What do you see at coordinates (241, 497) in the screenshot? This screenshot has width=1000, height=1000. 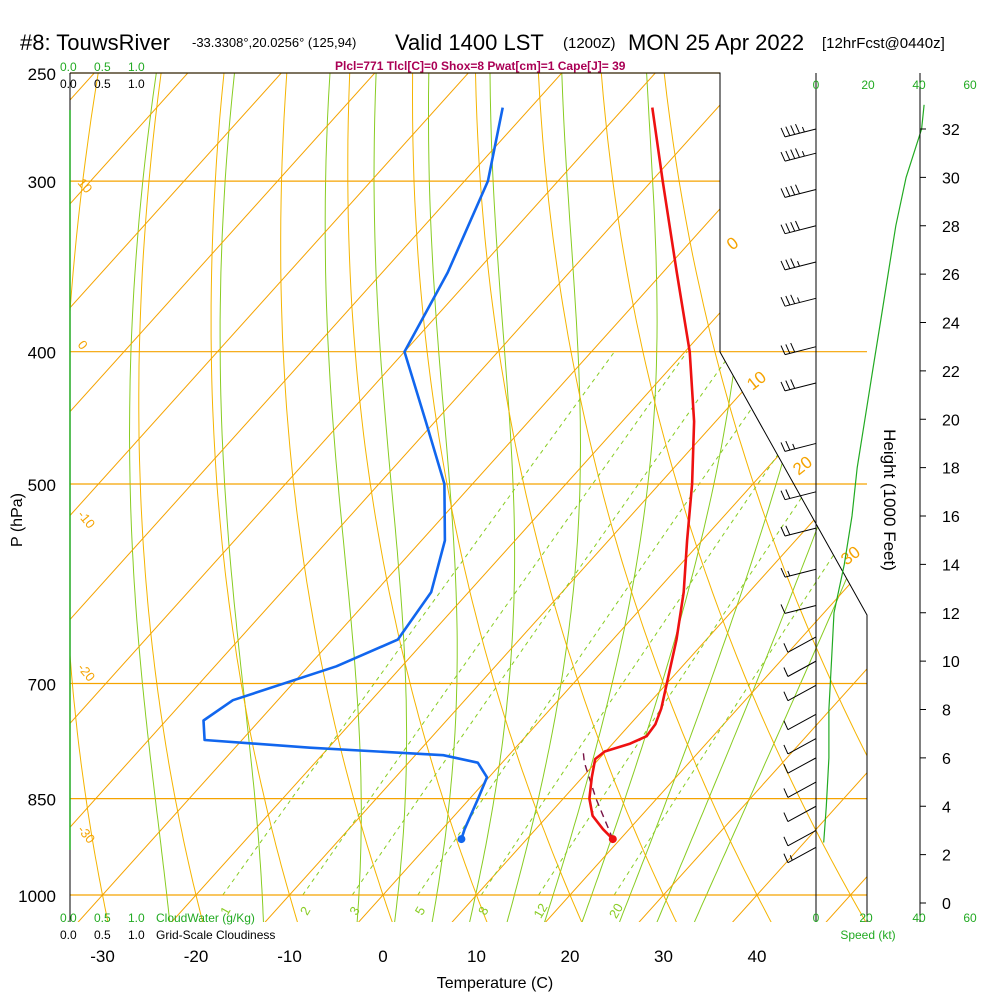 I see `moist-adiabat--10` at bounding box center [241, 497].